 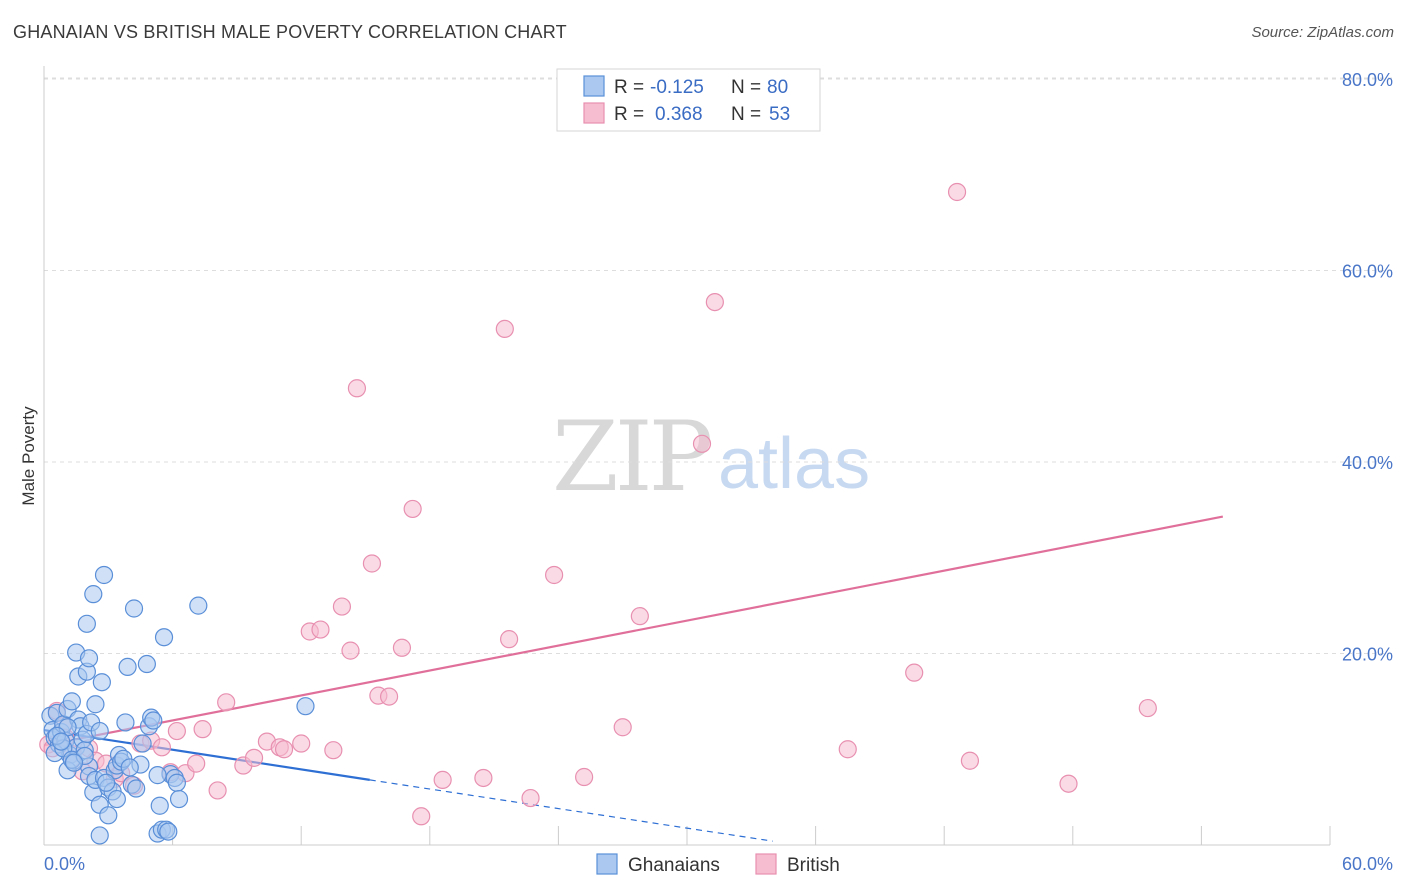 I want to click on legend-british-swatch, so click(x=766, y=864).